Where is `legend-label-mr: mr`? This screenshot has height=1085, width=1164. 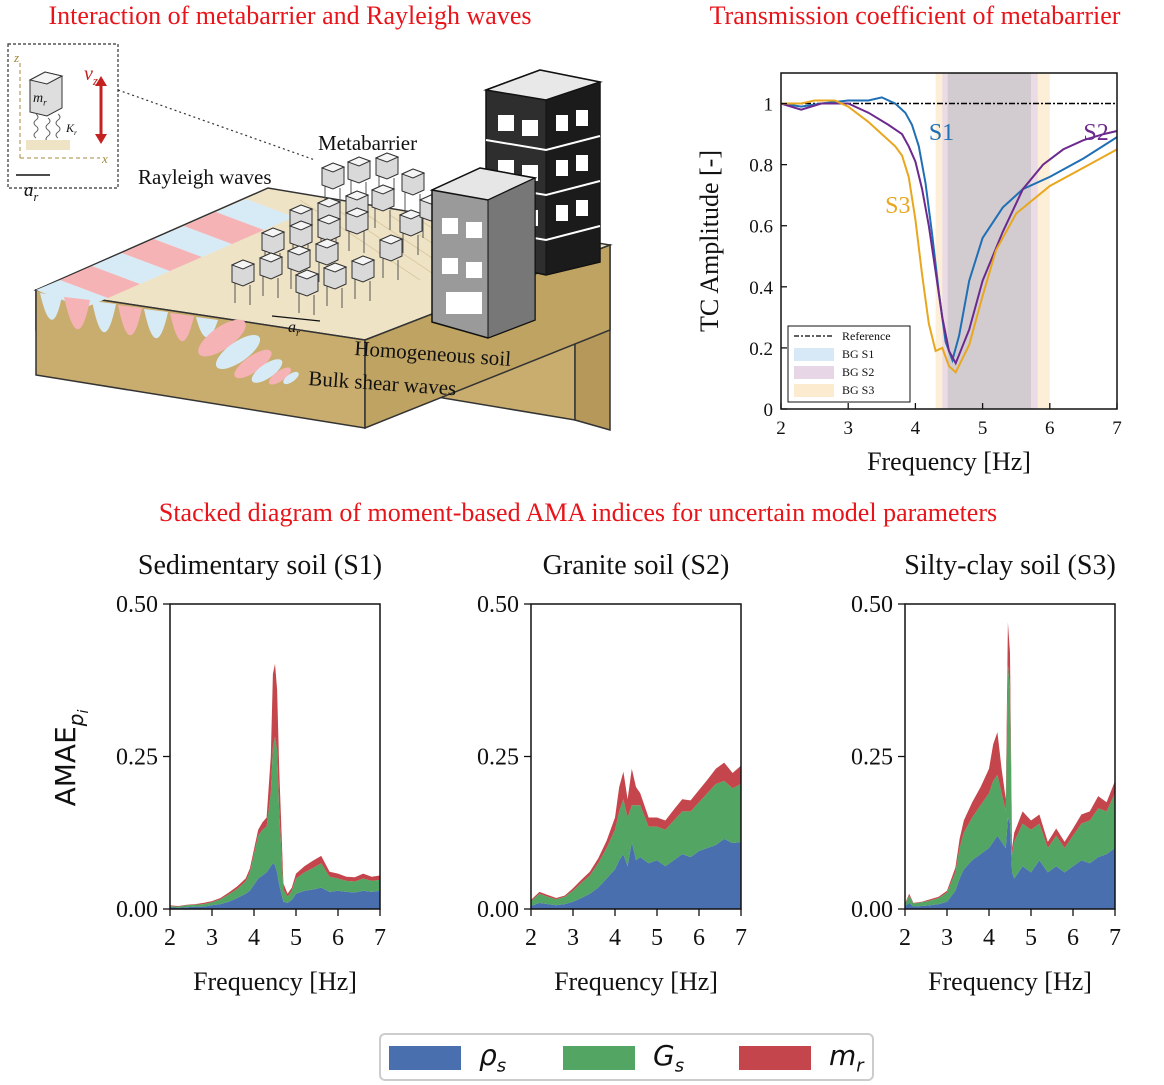 legend-label-mr: mr is located at coordinates (846, 1058).